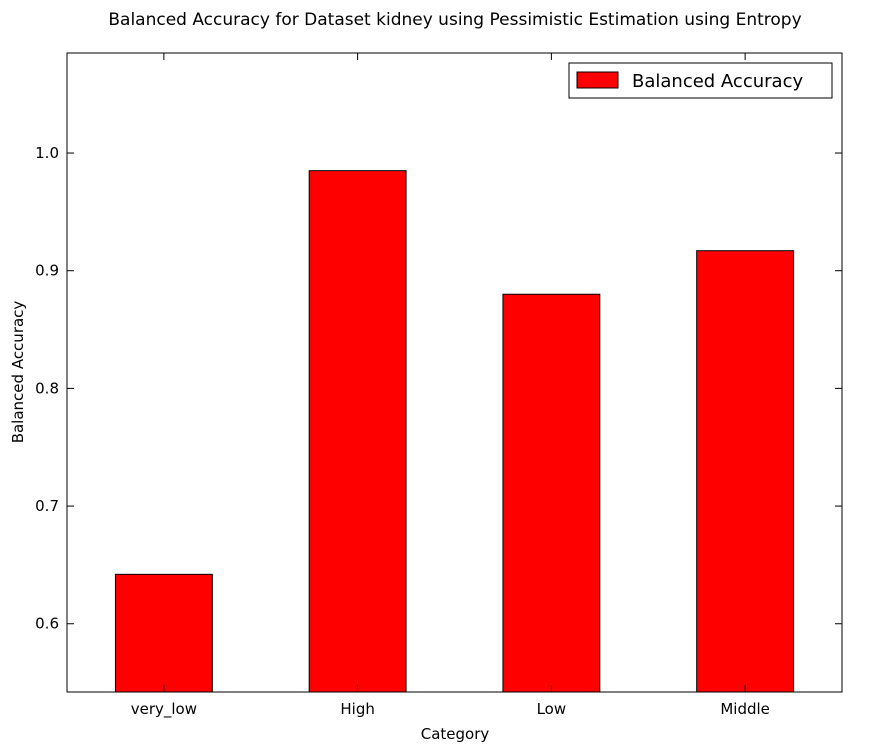  What do you see at coordinates (745, 471) in the screenshot?
I see `bar-middle` at bounding box center [745, 471].